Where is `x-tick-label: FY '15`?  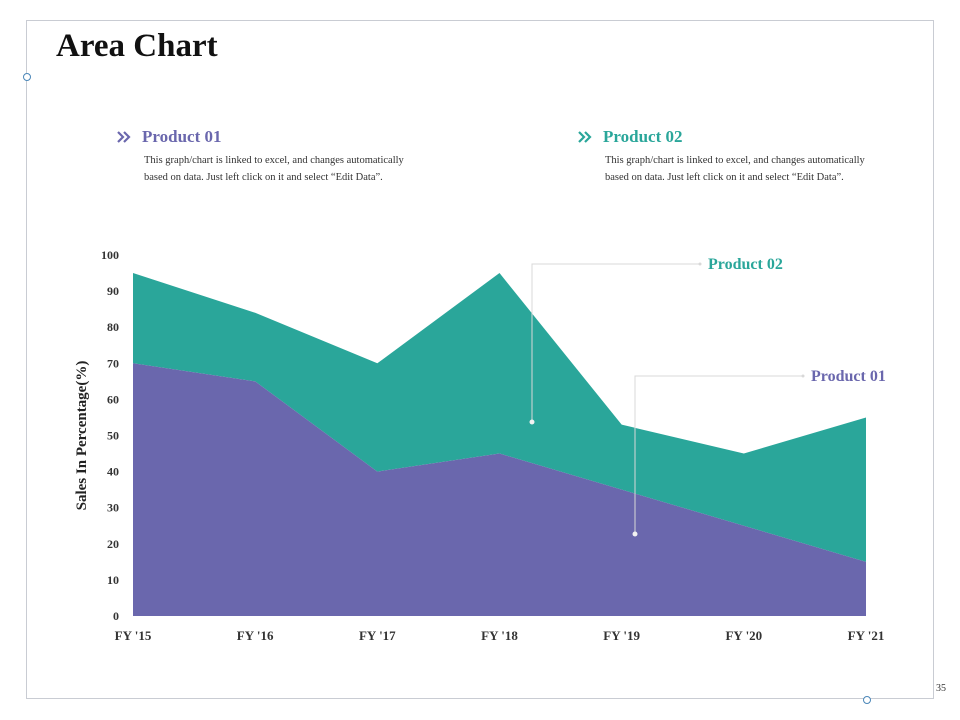 x-tick-label: FY '15 is located at coordinates (133, 635).